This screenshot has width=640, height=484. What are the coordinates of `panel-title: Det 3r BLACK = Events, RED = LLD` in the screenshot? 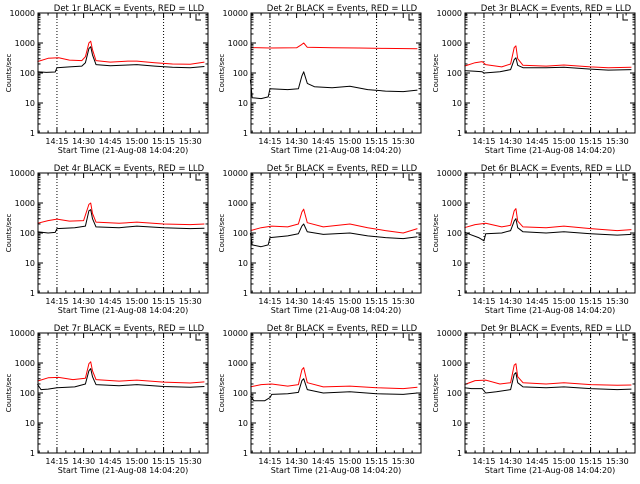 It's located at (556, 9).